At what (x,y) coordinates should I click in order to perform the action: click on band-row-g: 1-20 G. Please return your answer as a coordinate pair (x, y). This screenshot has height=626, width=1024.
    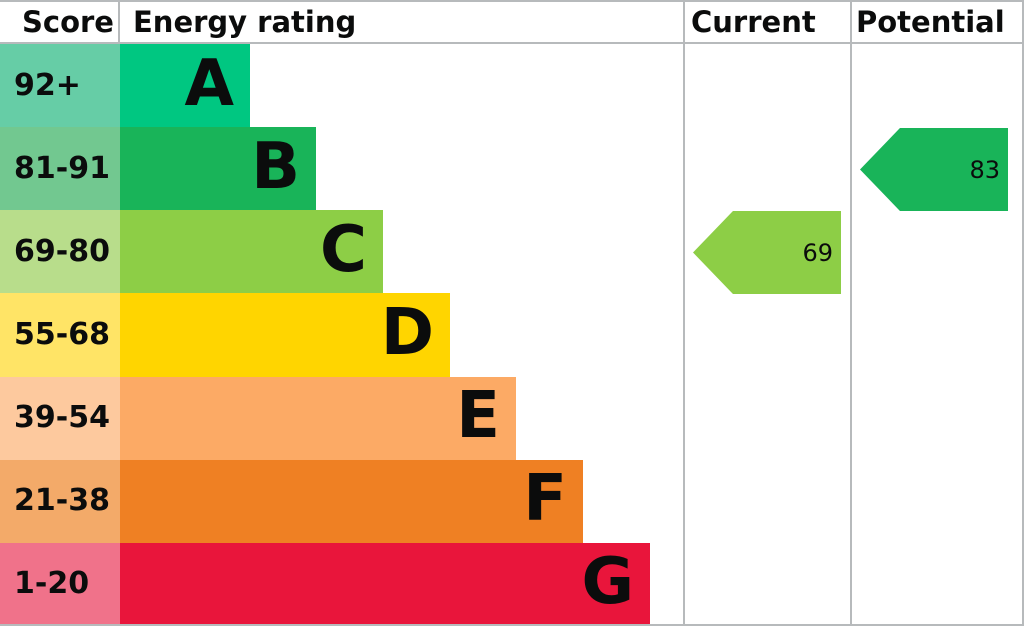
    Looking at the image, I should click on (512, 583).